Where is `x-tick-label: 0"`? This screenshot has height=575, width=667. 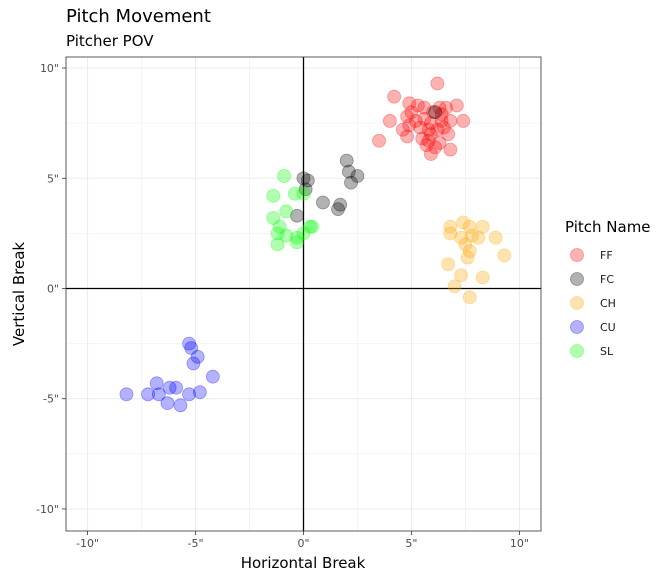
x-tick-label: 0" is located at coordinates (303, 543).